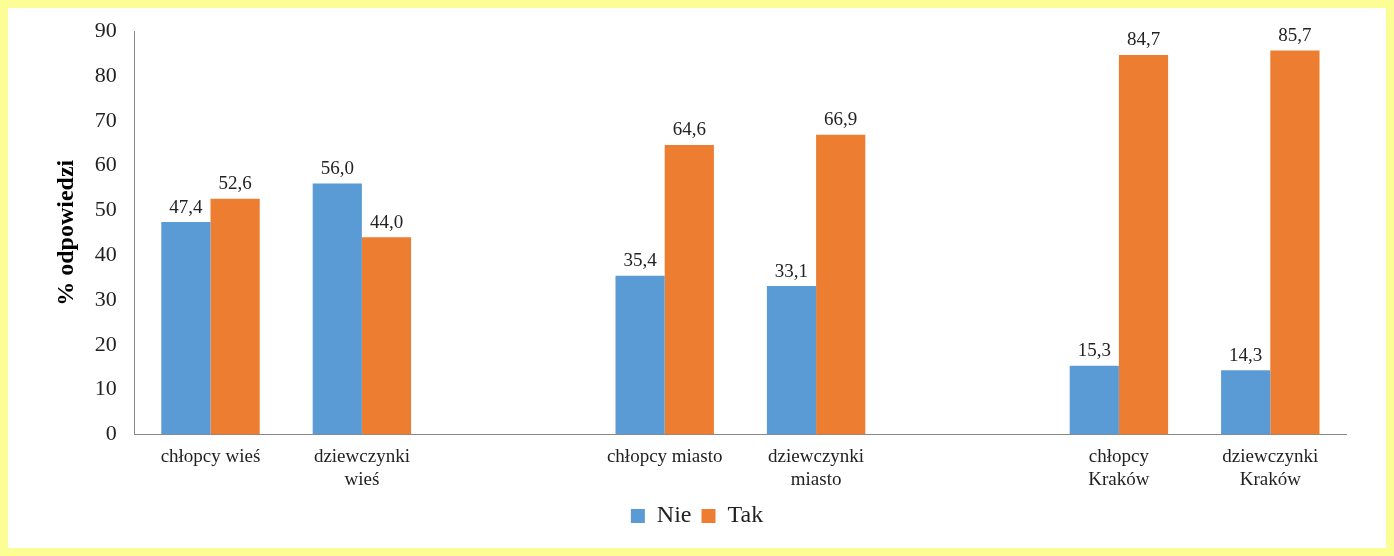  What do you see at coordinates (105, 29) in the screenshot?
I see `y-tick-label: 90` at bounding box center [105, 29].